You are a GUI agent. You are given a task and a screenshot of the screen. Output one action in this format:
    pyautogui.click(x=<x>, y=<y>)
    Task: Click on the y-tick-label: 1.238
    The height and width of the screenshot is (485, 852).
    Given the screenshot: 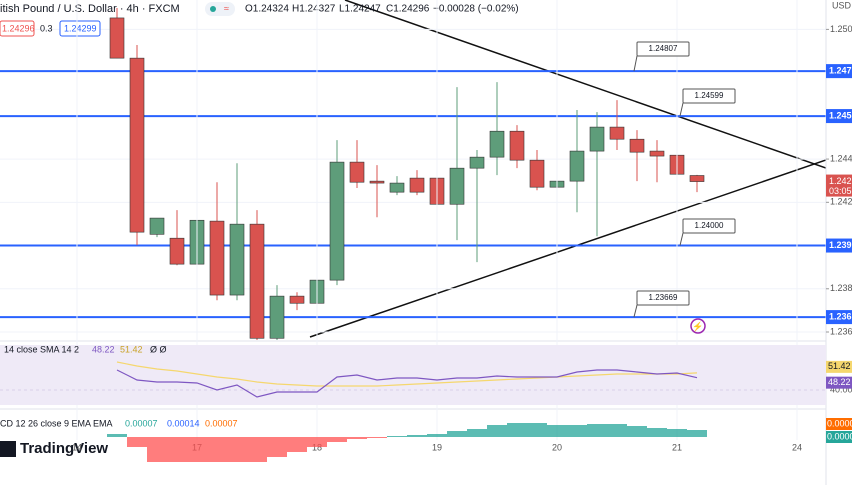 What is the action you would take?
    pyautogui.click(x=841, y=288)
    